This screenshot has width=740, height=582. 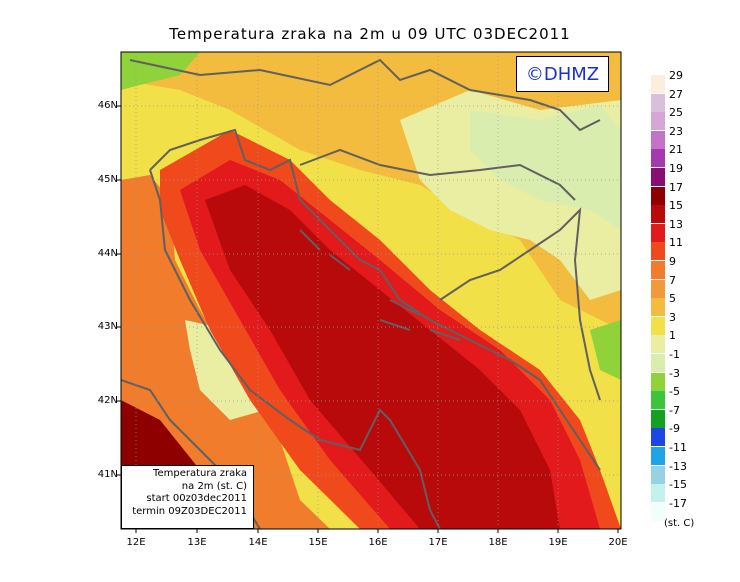 What do you see at coordinates (674, 410) in the screenshot?
I see `legend-label: -7` at bounding box center [674, 410].